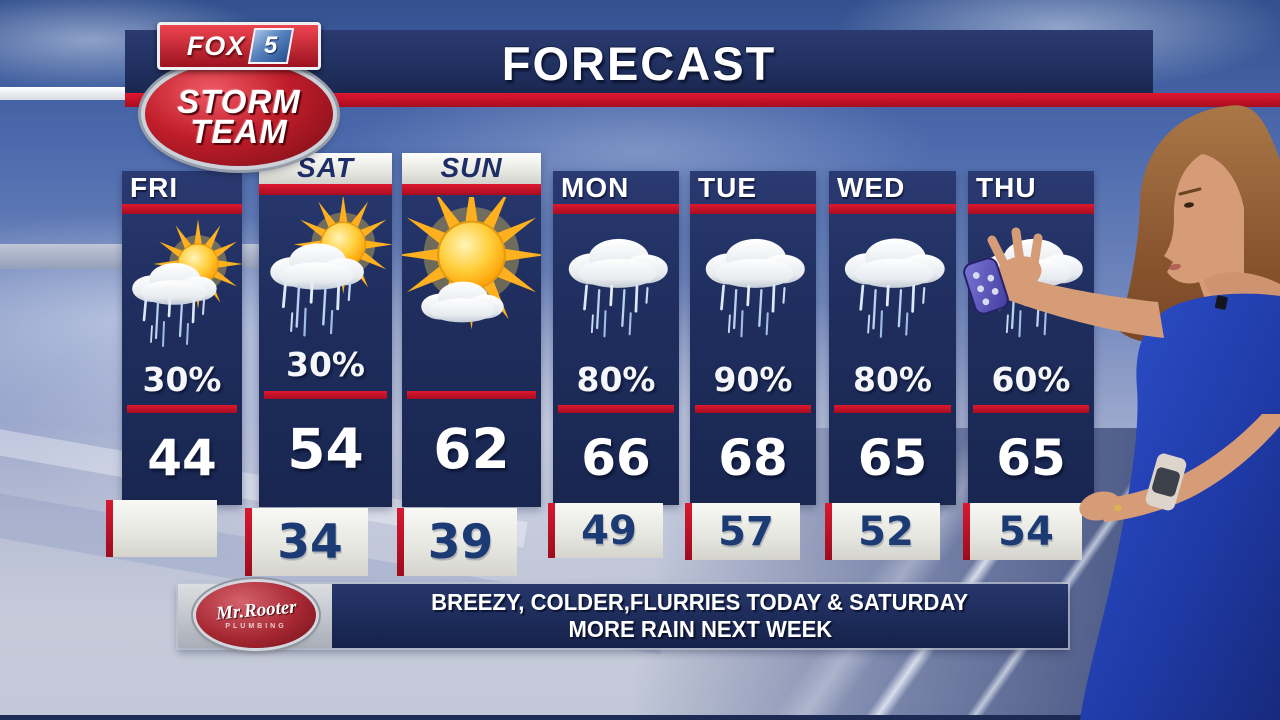  I want to click on station-logo: FOX 5 STORM TEAM, so click(239, 94).